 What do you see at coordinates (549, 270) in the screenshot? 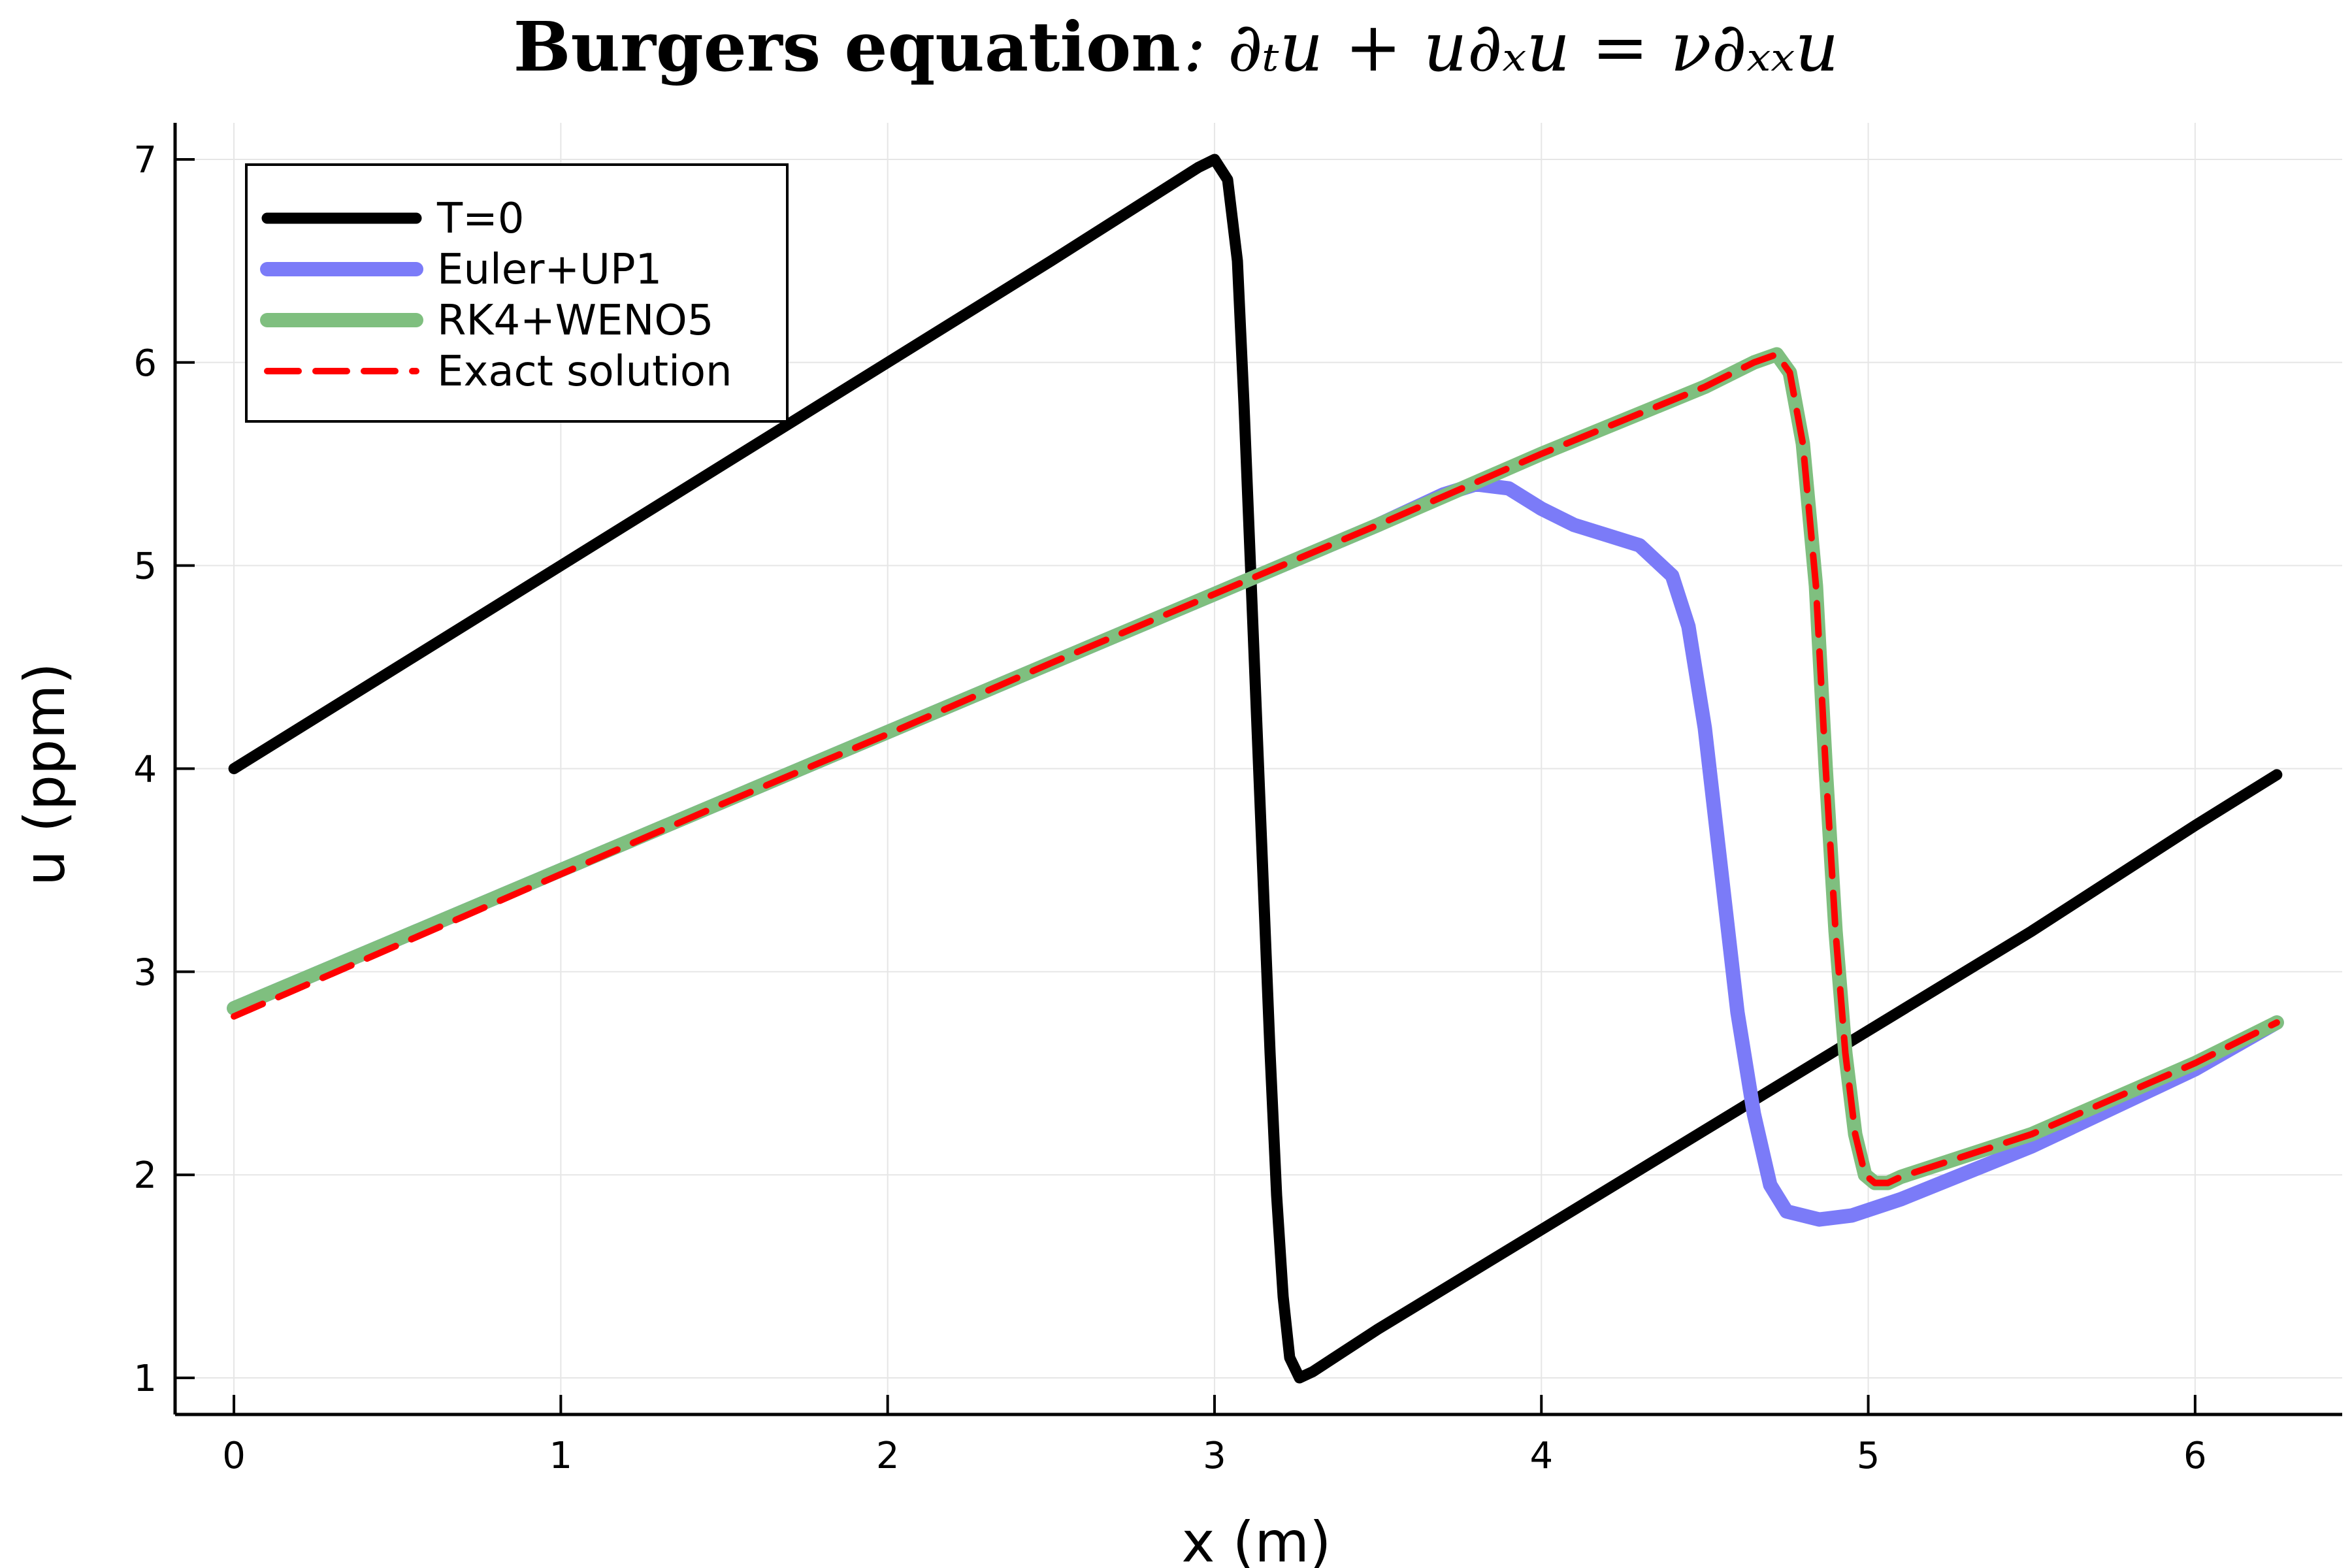
I see `legend-label-1: Euler+UP1` at bounding box center [549, 270].